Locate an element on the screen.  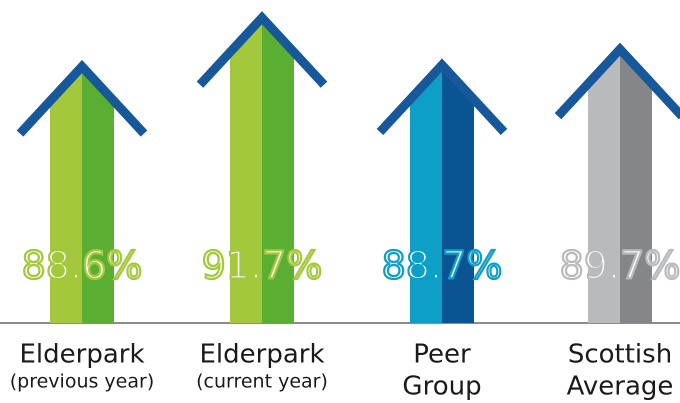
value-label: 88.6% is located at coordinates (82, 266).